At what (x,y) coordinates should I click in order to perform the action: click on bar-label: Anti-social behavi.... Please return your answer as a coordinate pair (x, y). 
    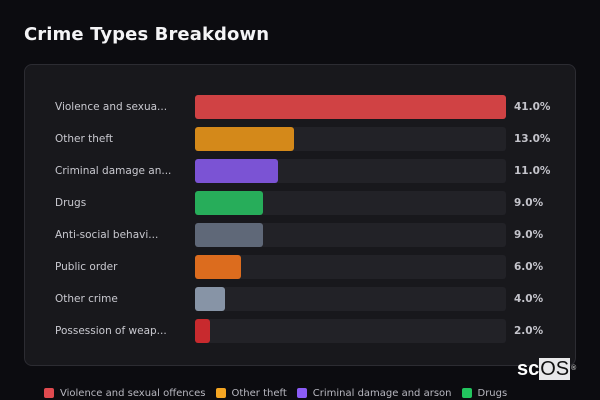
    Looking at the image, I should click on (107, 235).